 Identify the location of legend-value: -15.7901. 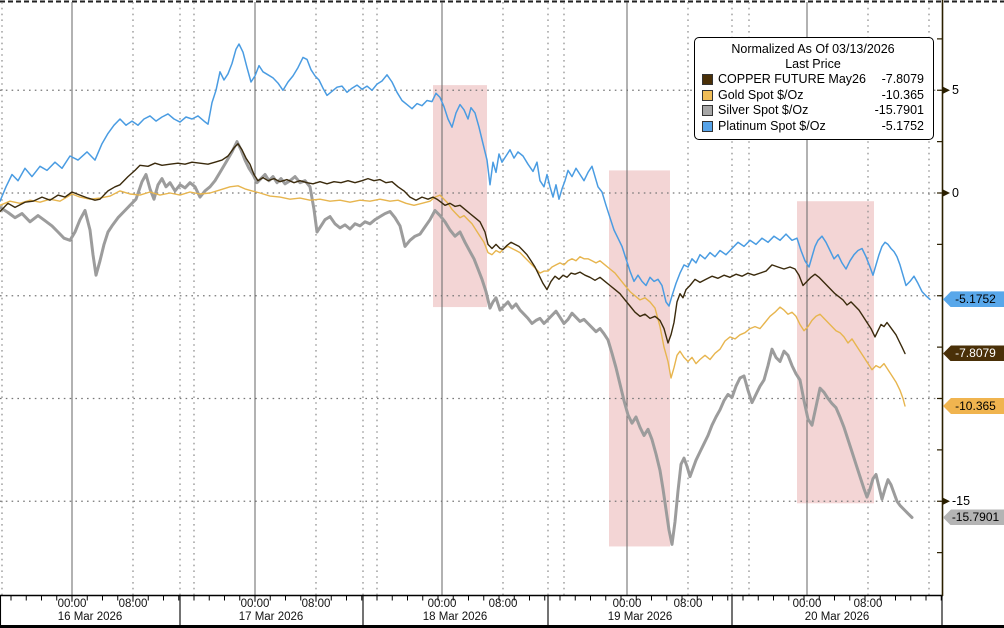
(899, 110).